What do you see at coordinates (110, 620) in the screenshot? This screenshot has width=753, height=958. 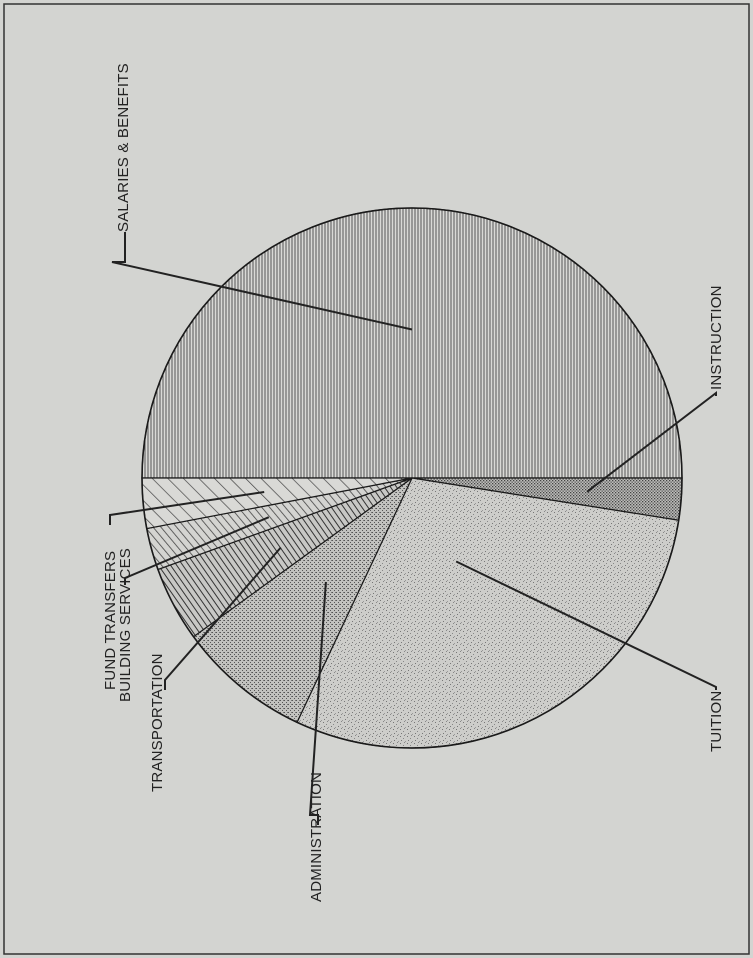 I see `label-fund-transfers: FUND TRANSFERS` at bounding box center [110, 620].